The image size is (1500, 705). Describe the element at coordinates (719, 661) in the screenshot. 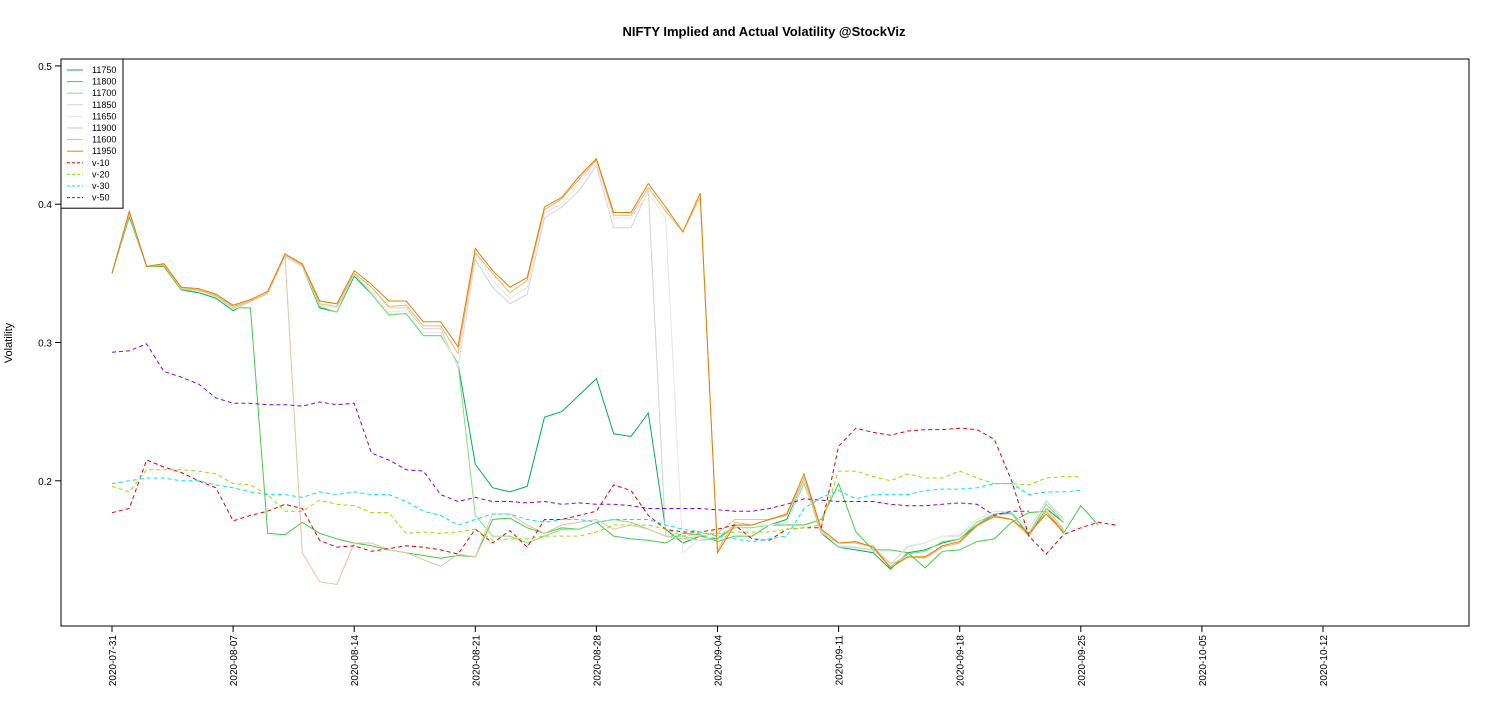

I see `x-tick-label: 2020-09-04` at that location.